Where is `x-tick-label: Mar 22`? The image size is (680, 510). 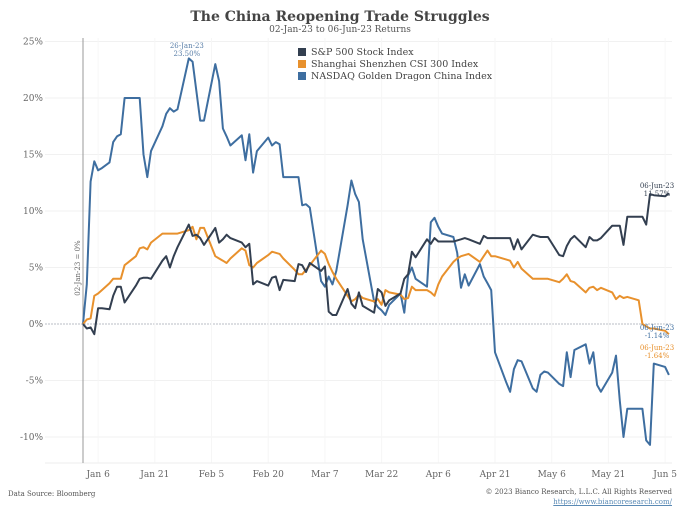 x-tick-label: Mar 22 is located at coordinates (381, 475).